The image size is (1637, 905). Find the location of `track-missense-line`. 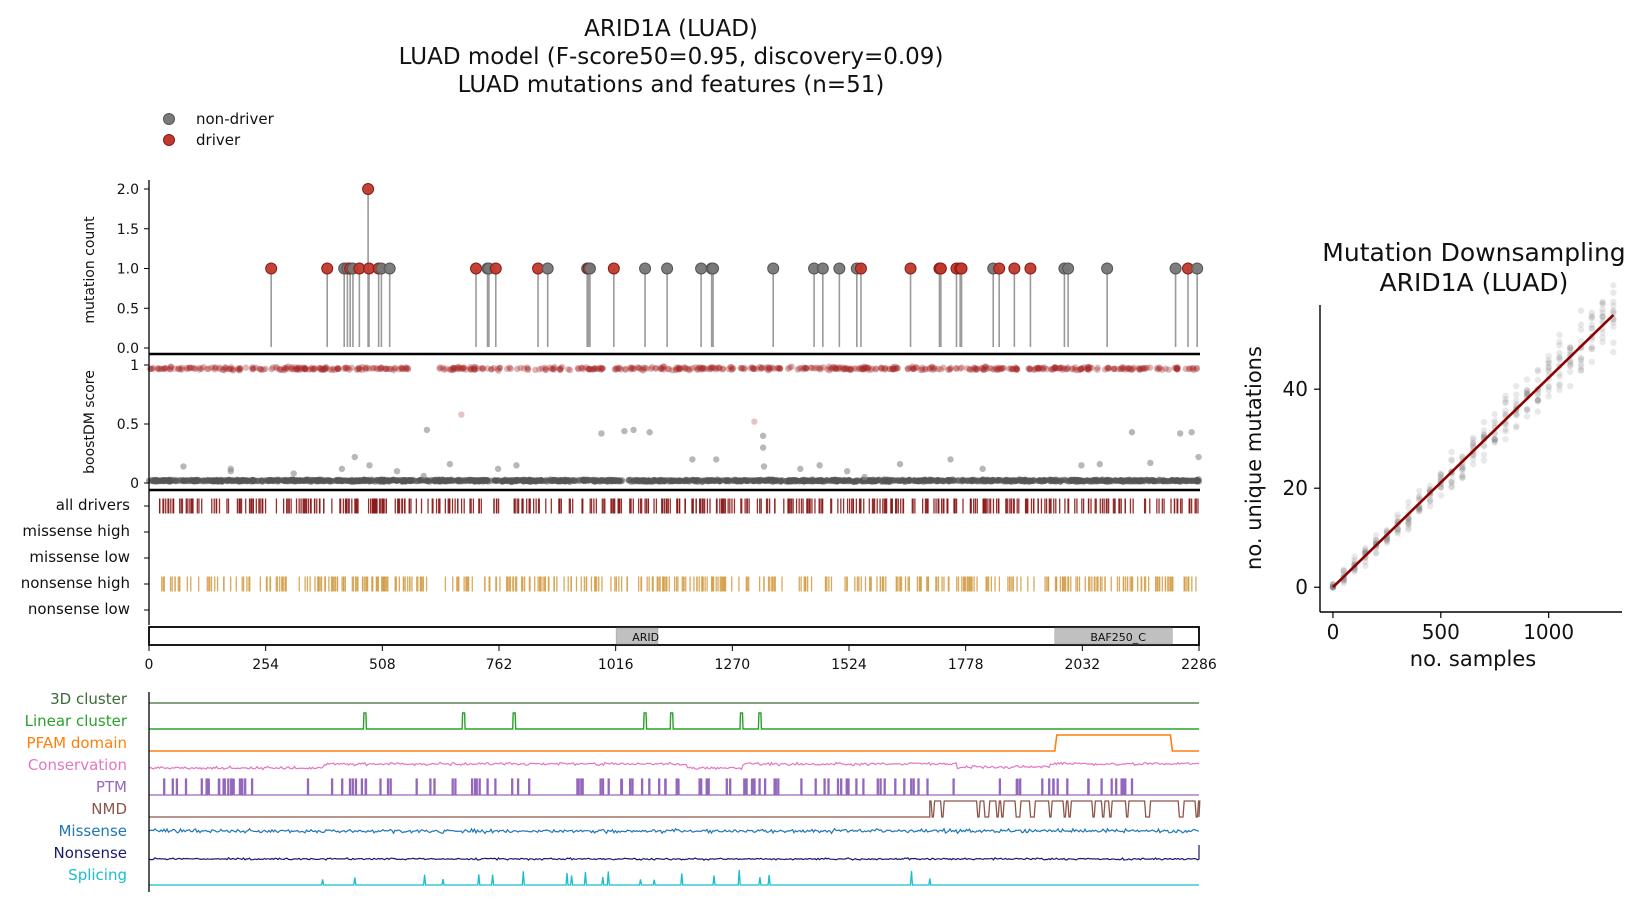

track-missense-line is located at coordinates (674, 831).